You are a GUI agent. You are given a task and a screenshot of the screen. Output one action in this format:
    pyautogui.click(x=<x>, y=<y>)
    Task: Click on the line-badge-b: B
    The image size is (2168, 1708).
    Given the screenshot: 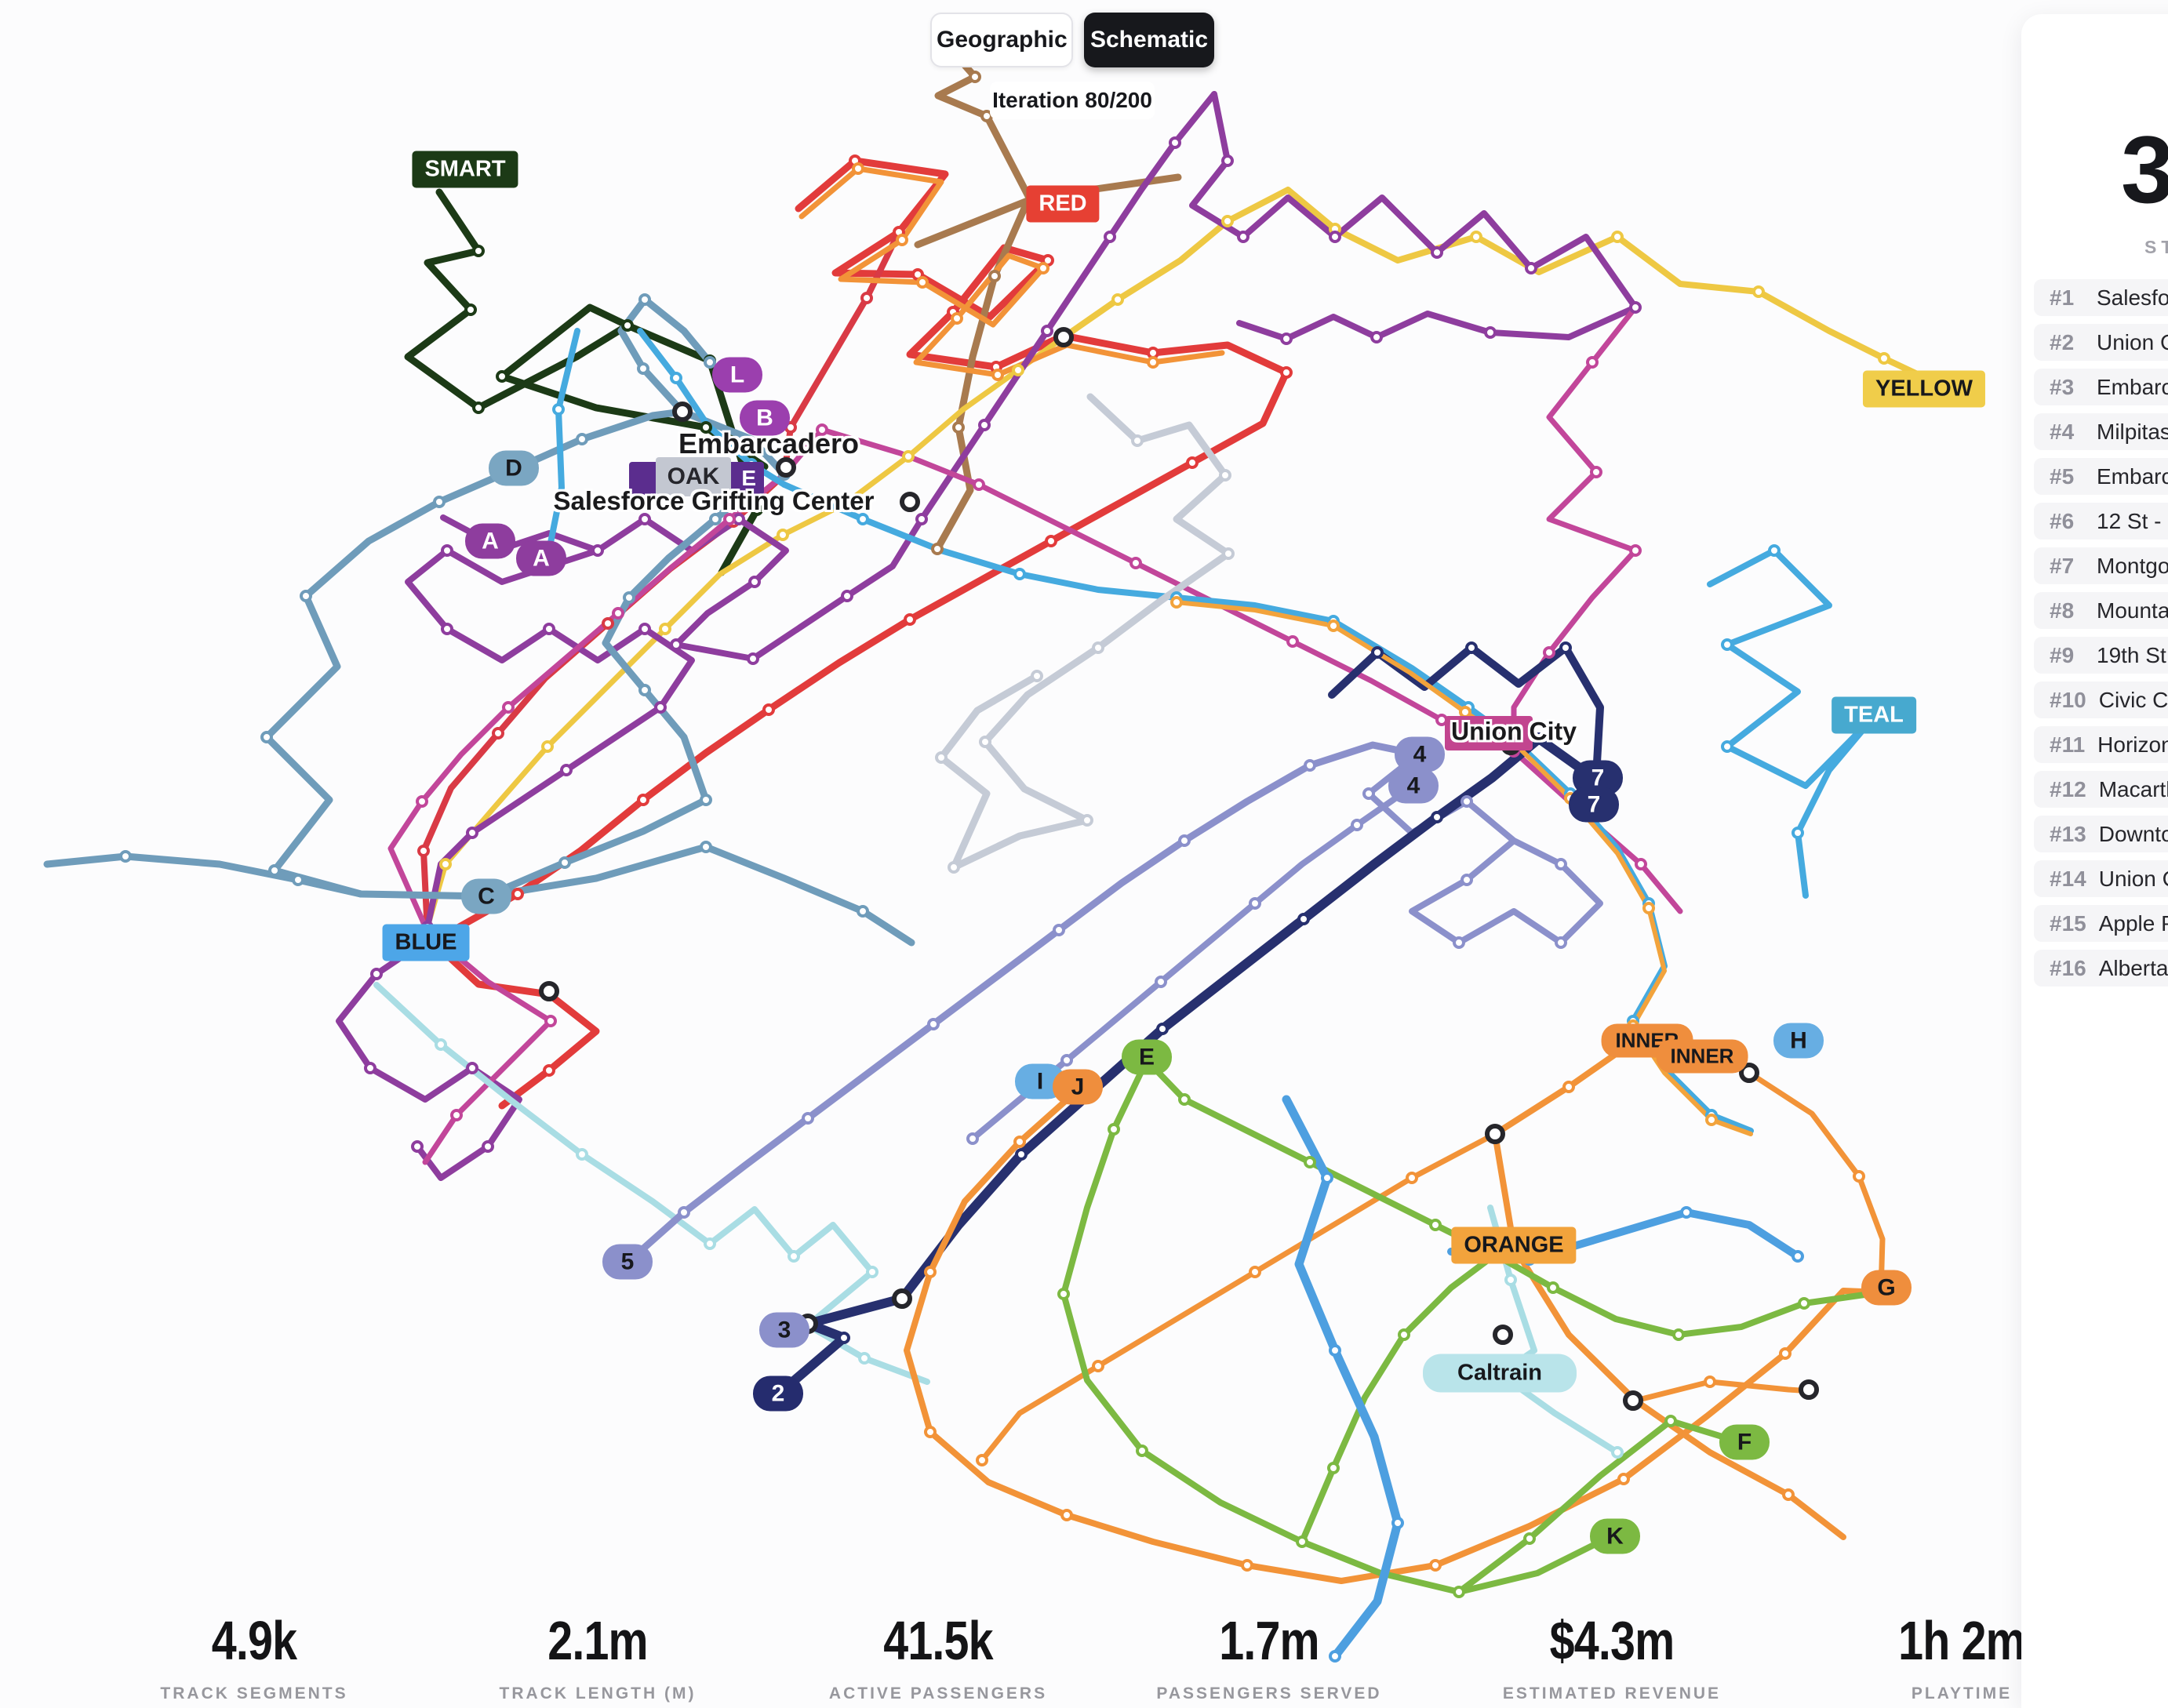 What is the action you would take?
    pyautogui.click(x=765, y=418)
    